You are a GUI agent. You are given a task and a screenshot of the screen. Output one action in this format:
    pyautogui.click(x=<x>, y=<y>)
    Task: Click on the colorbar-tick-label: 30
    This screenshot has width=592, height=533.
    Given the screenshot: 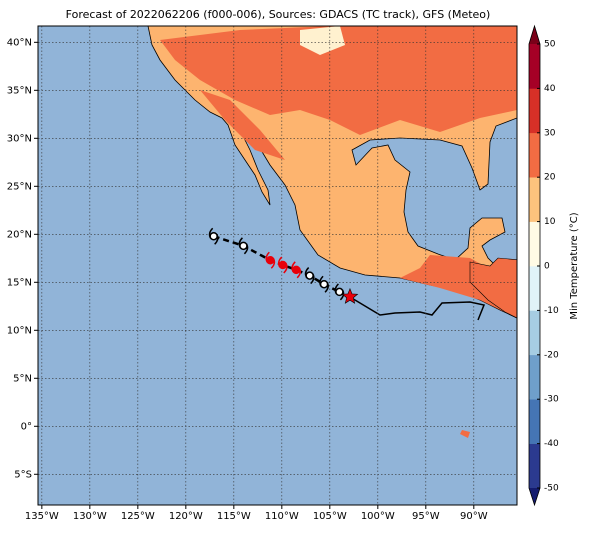 What is the action you would take?
    pyautogui.click(x=550, y=133)
    